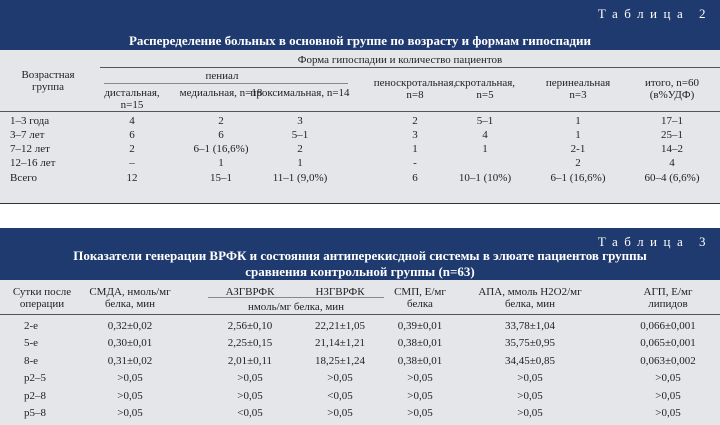  What do you see at coordinates (530, 298) in the screenshot?
I see `col-header: АПА, ммоль H2O2/мг белка, мин` at bounding box center [530, 298].